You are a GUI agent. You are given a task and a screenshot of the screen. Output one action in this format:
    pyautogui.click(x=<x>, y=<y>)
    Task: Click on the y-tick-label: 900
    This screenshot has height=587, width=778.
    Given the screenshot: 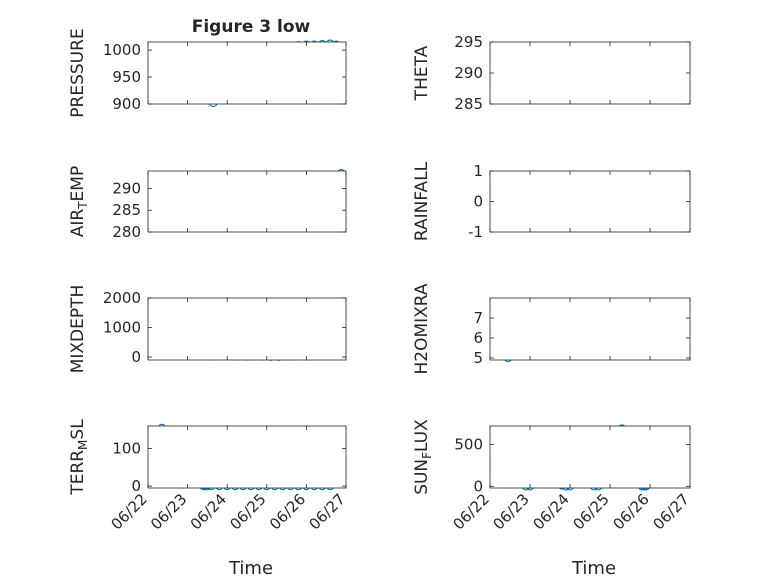 What is the action you would take?
    pyautogui.click(x=126, y=104)
    